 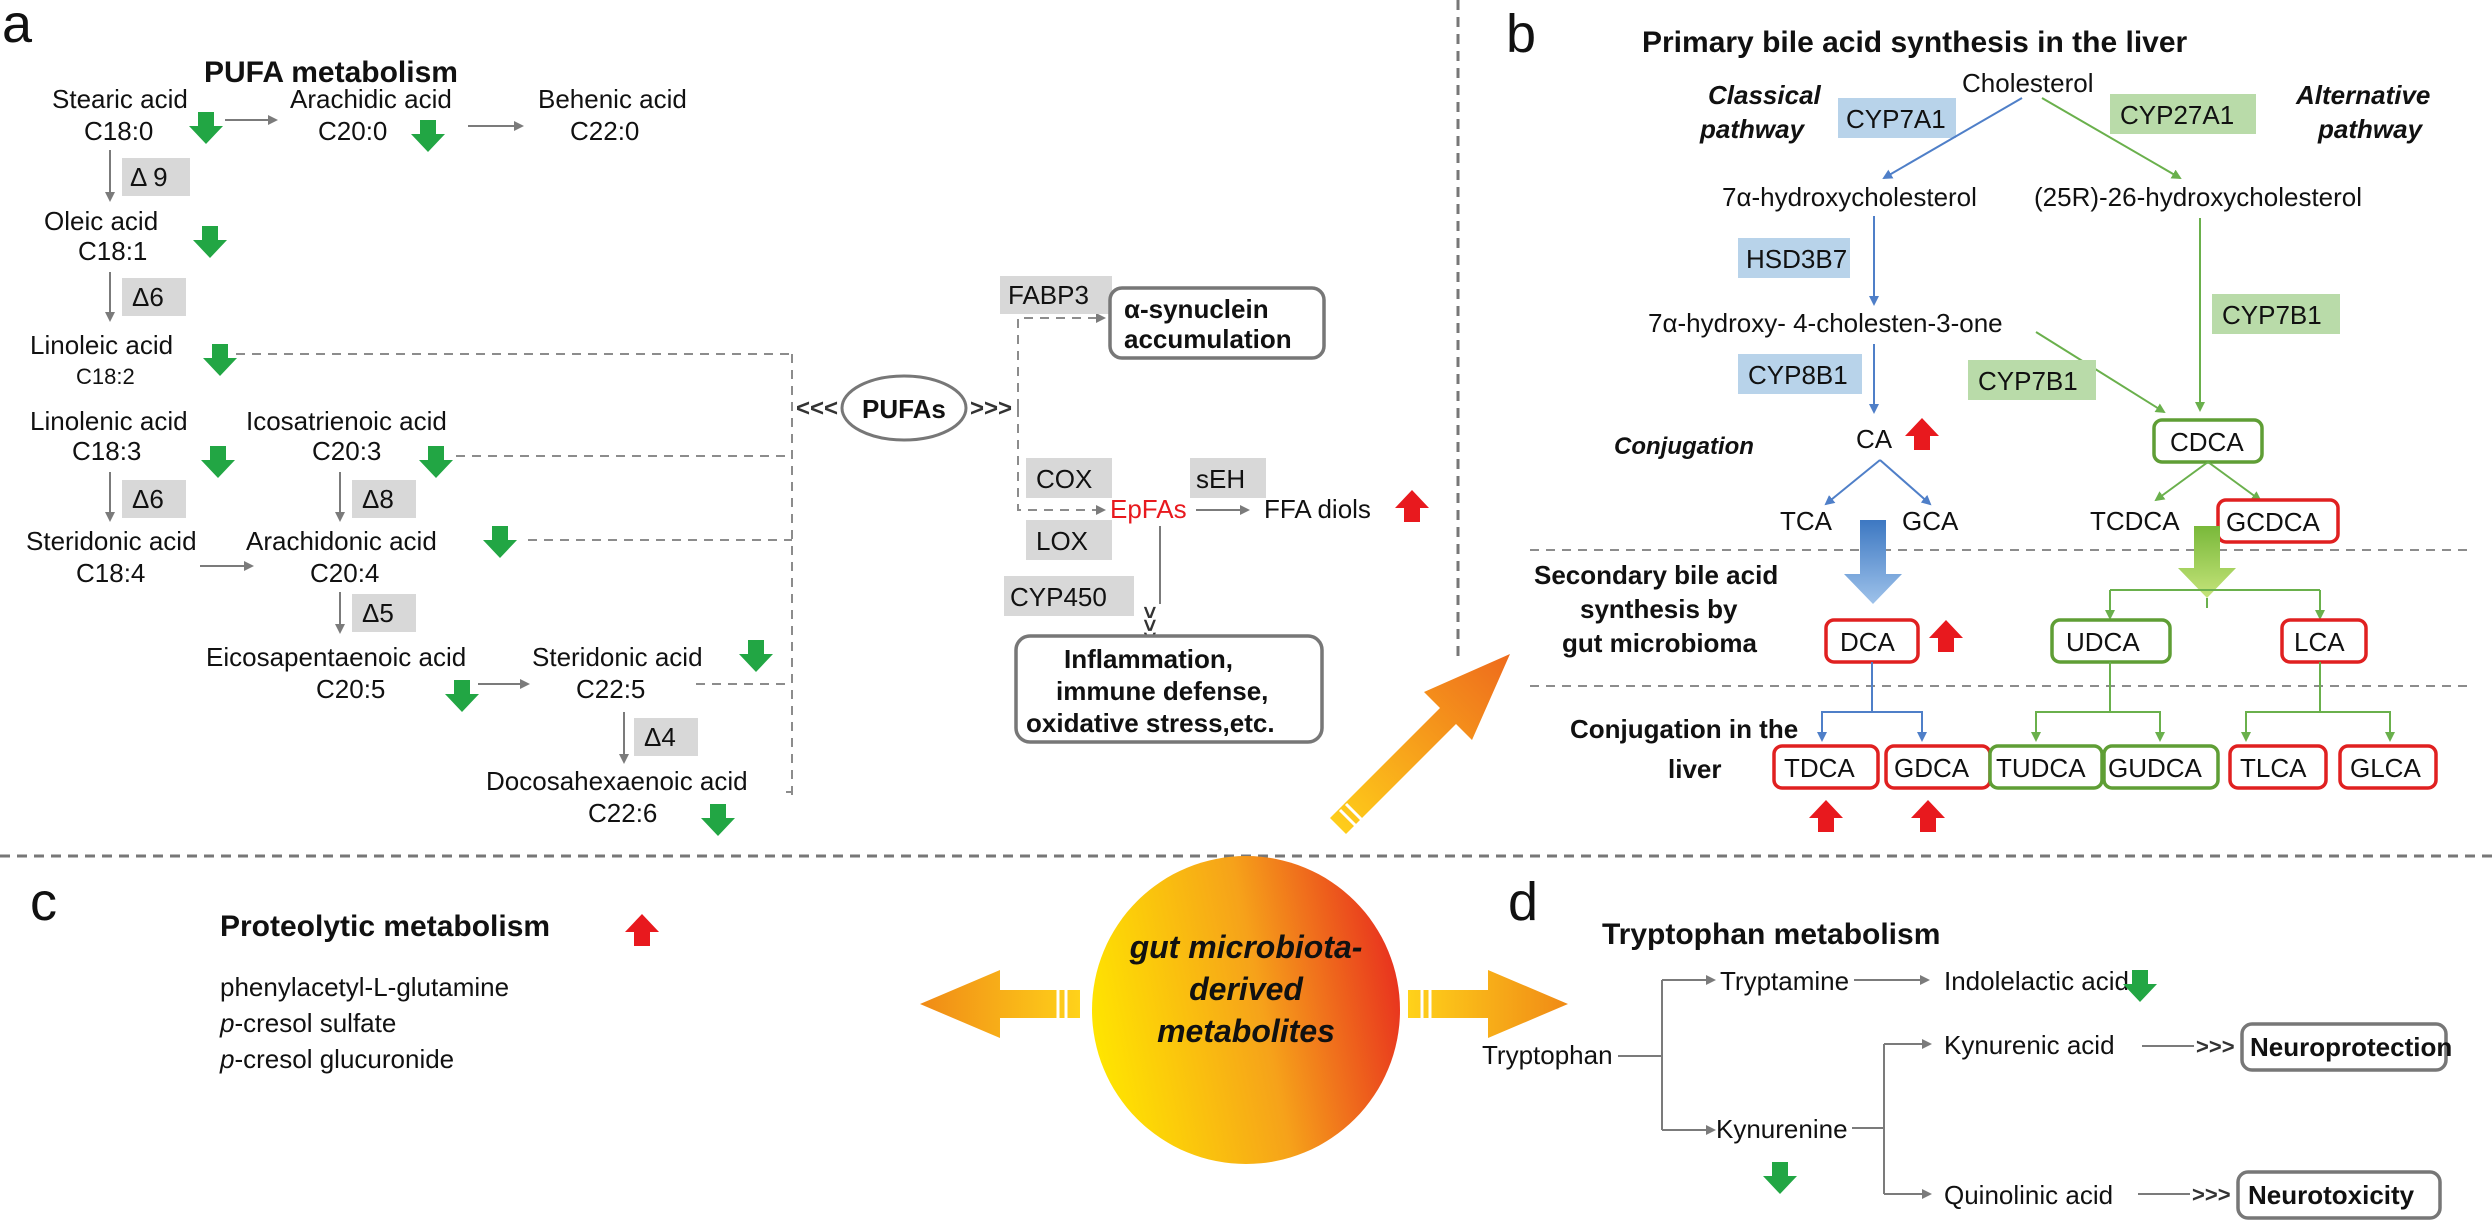 What do you see at coordinates (1780, 1178) in the screenshot?
I see `kynurenine-down-arrow-icon` at bounding box center [1780, 1178].